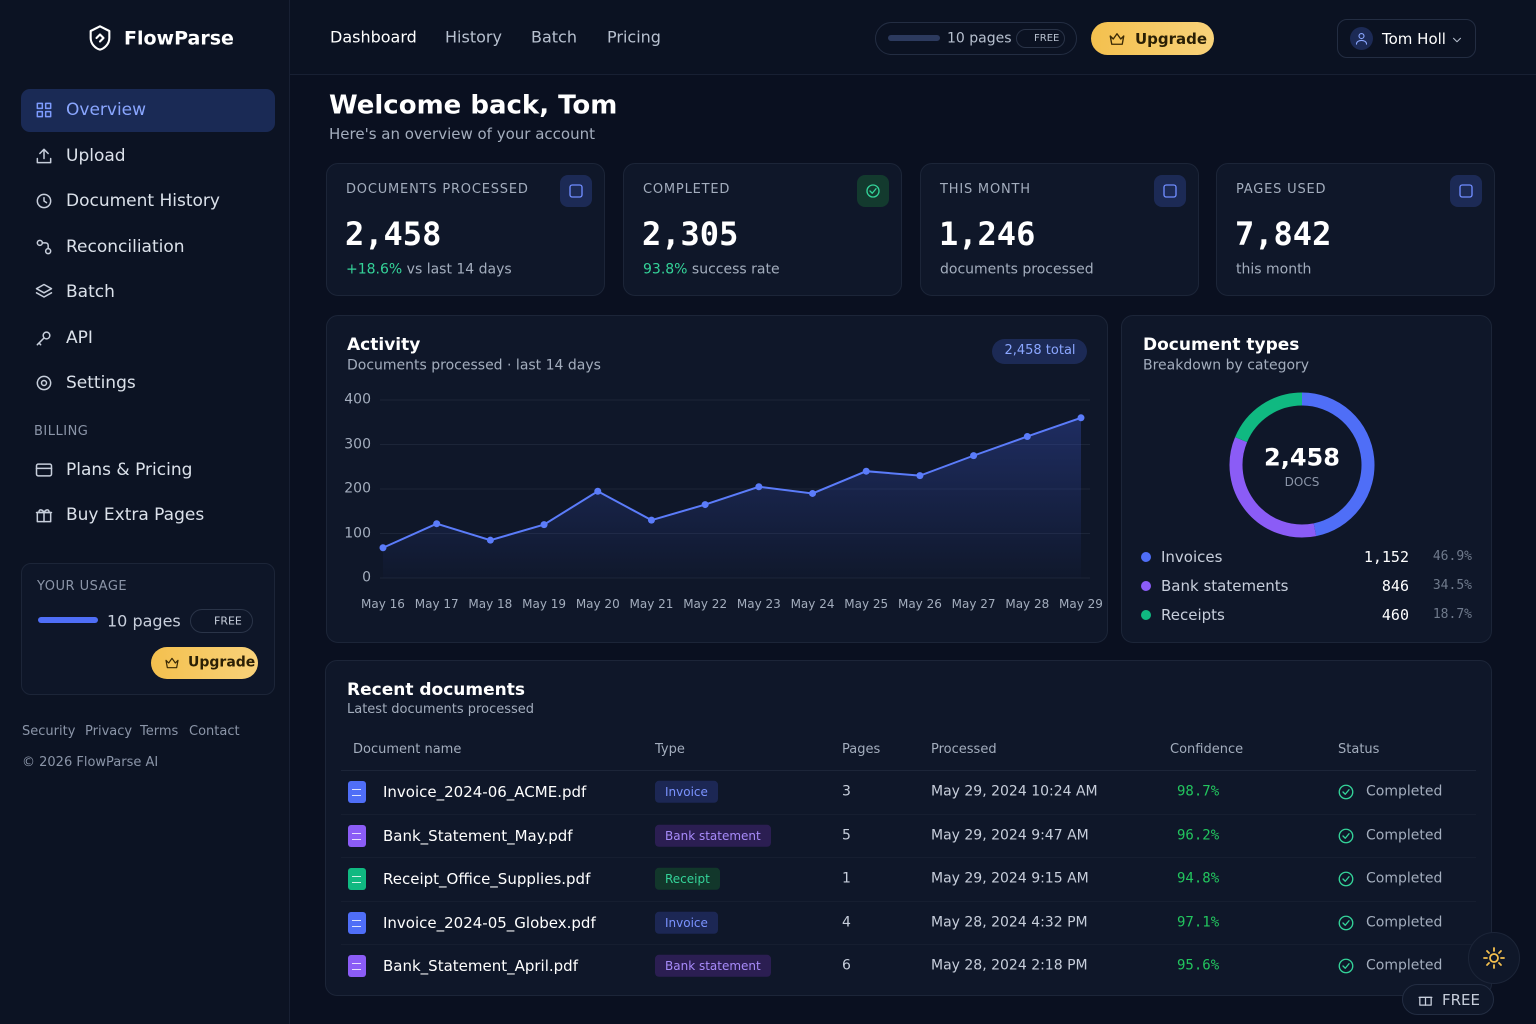  What do you see at coordinates (1198, 878) in the screenshot?
I see `confidence: 94.8%` at bounding box center [1198, 878].